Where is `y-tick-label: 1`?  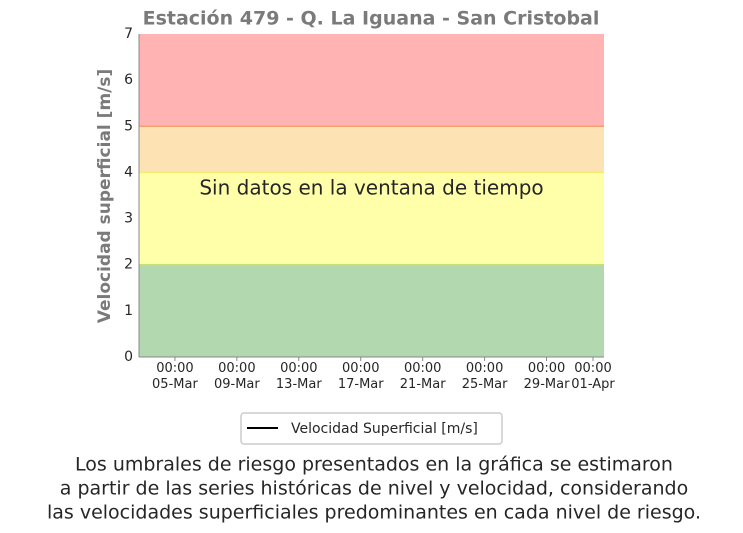
y-tick-label: 1 is located at coordinates (128, 311).